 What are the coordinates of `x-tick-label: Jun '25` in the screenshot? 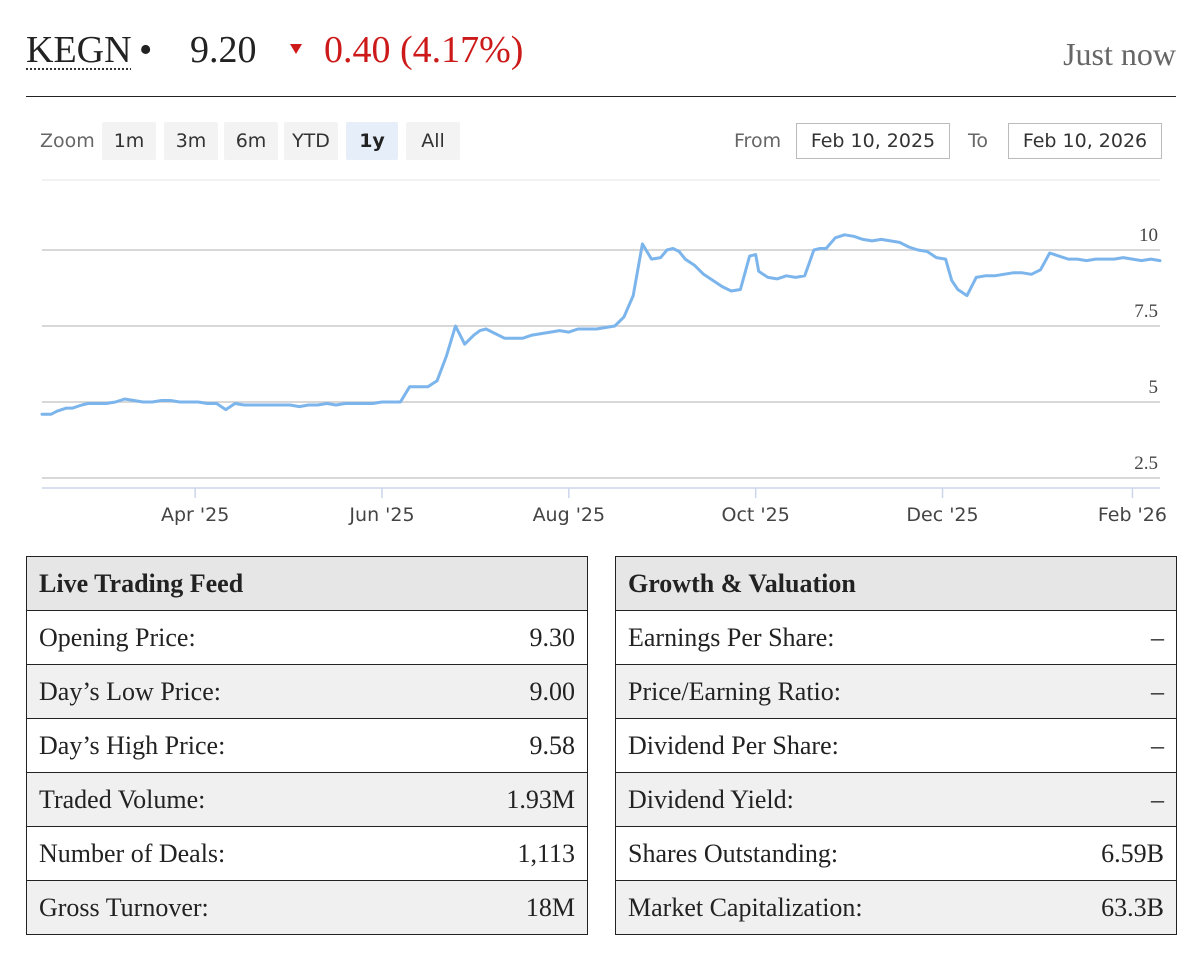 It's located at (381, 515).